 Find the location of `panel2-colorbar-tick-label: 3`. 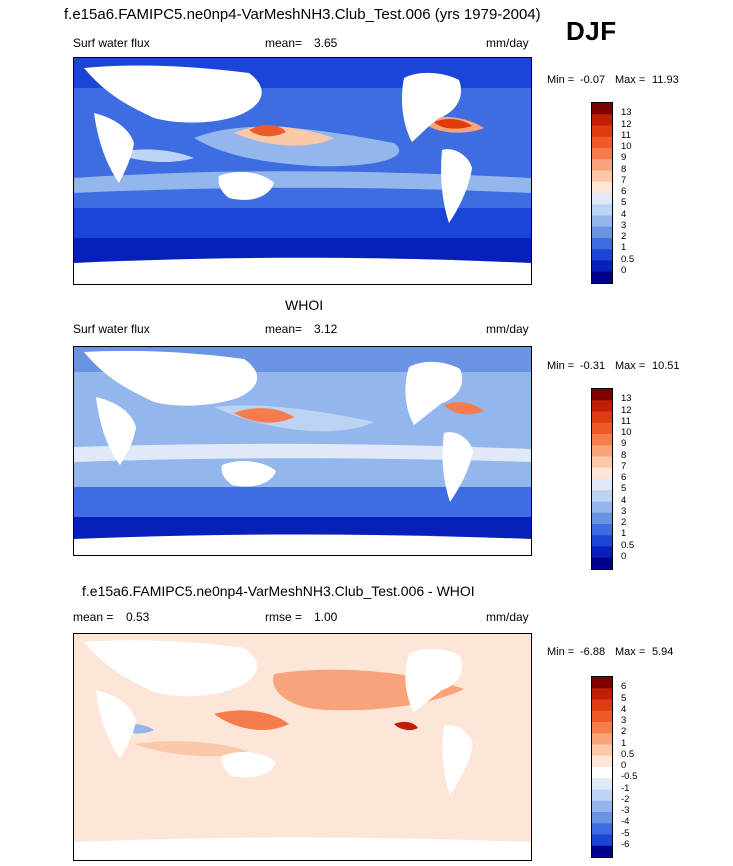

panel2-colorbar-tick-label: 3 is located at coordinates (624, 511).